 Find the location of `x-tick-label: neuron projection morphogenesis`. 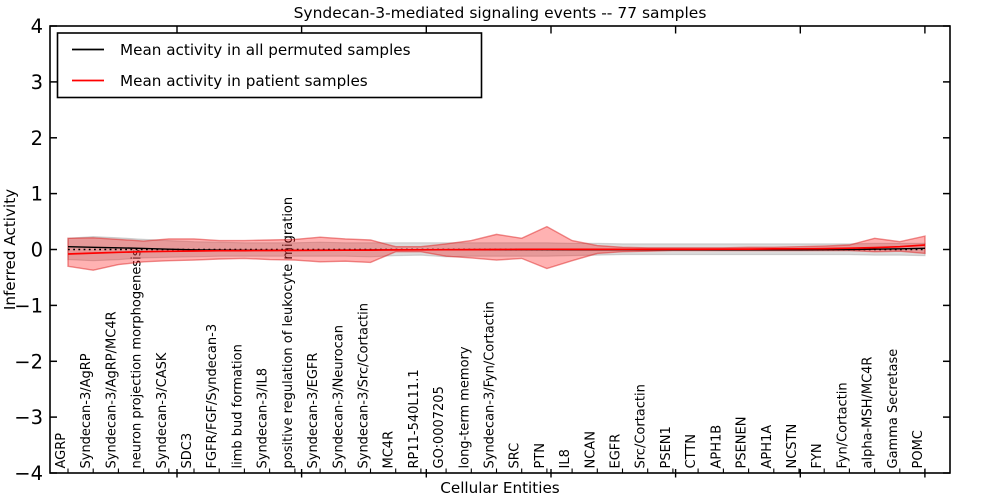

x-tick-label: neuron projection morphogenesis is located at coordinates (137, 358).